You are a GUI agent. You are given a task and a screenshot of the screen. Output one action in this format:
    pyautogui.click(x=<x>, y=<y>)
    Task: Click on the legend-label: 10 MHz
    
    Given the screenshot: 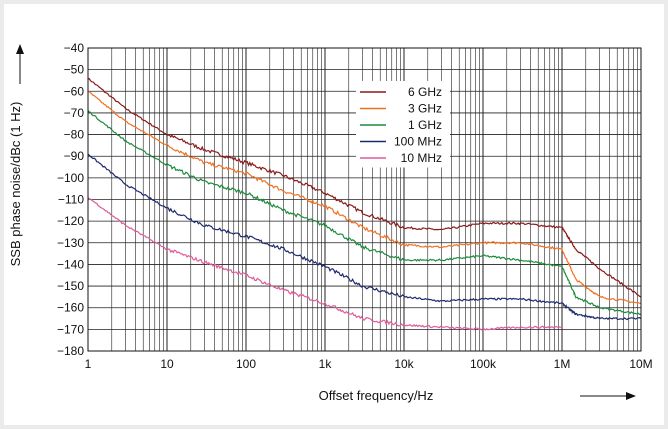 What is the action you would take?
    pyautogui.click(x=421, y=158)
    